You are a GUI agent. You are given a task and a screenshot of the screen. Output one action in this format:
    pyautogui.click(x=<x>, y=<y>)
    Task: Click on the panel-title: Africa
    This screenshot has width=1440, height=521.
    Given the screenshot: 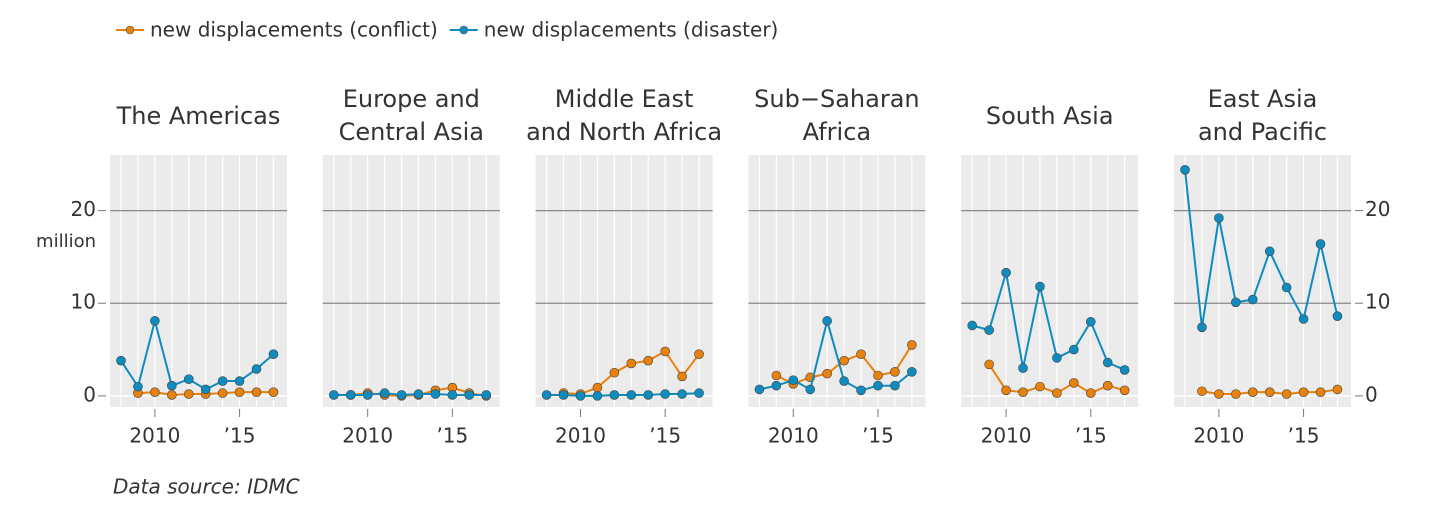 What is the action you would take?
    pyautogui.click(x=837, y=132)
    